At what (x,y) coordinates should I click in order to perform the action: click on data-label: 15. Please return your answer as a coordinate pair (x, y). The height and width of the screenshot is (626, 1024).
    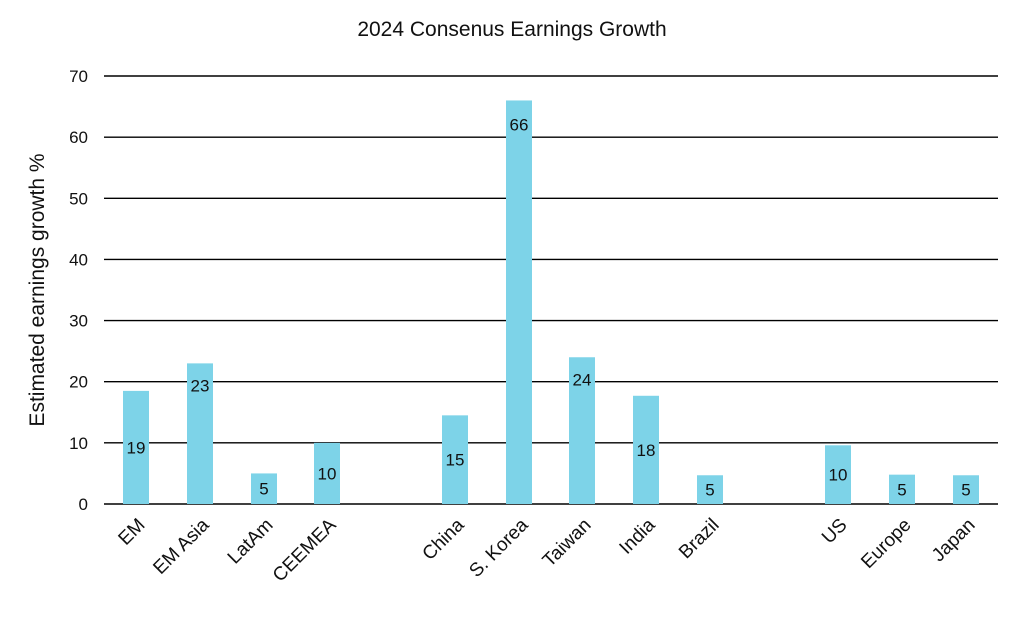
    Looking at the image, I should click on (455, 460).